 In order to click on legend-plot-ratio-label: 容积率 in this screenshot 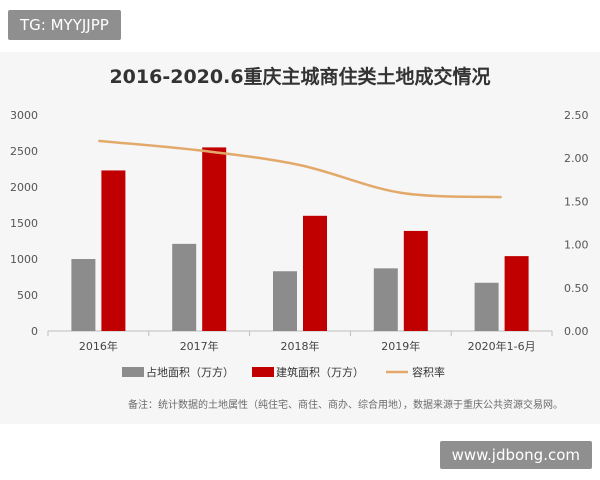, I will do `click(428, 372)`.